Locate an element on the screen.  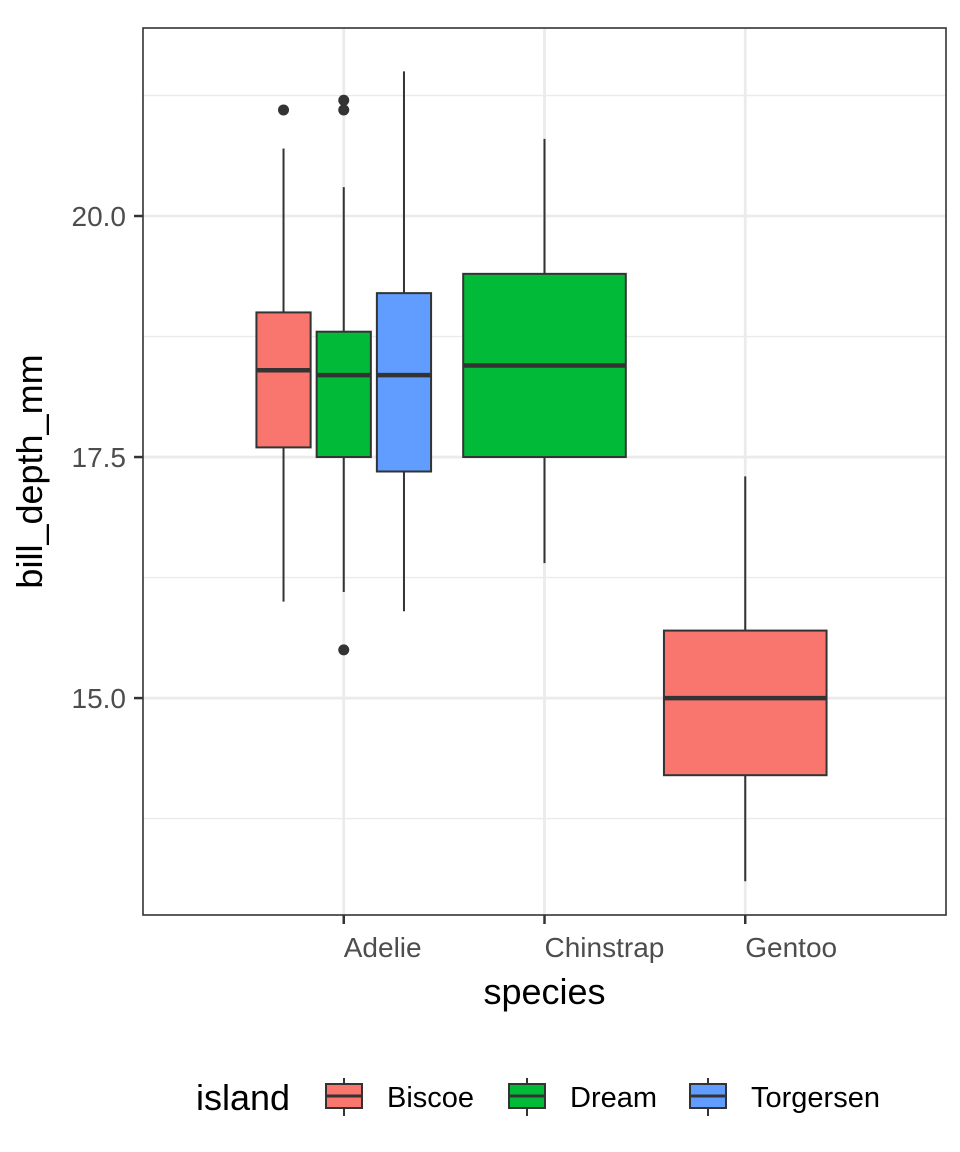
x-axis-title: species is located at coordinates (544, 991).